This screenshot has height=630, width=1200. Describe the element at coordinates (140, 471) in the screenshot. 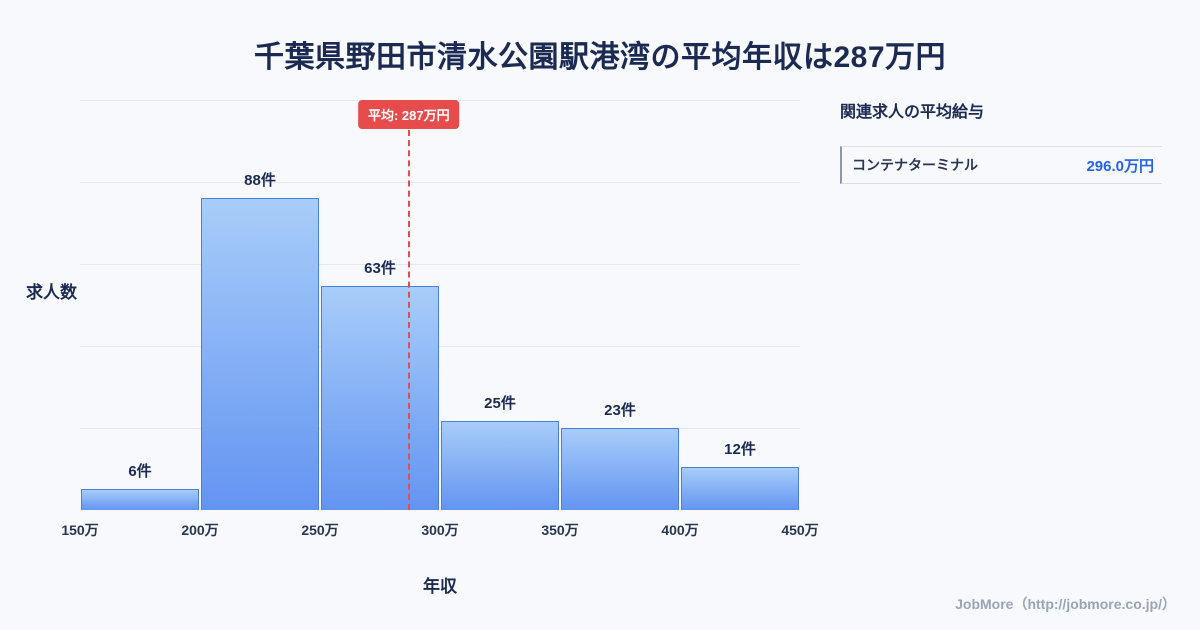

I see `bar-count-label: 6件` at that location.